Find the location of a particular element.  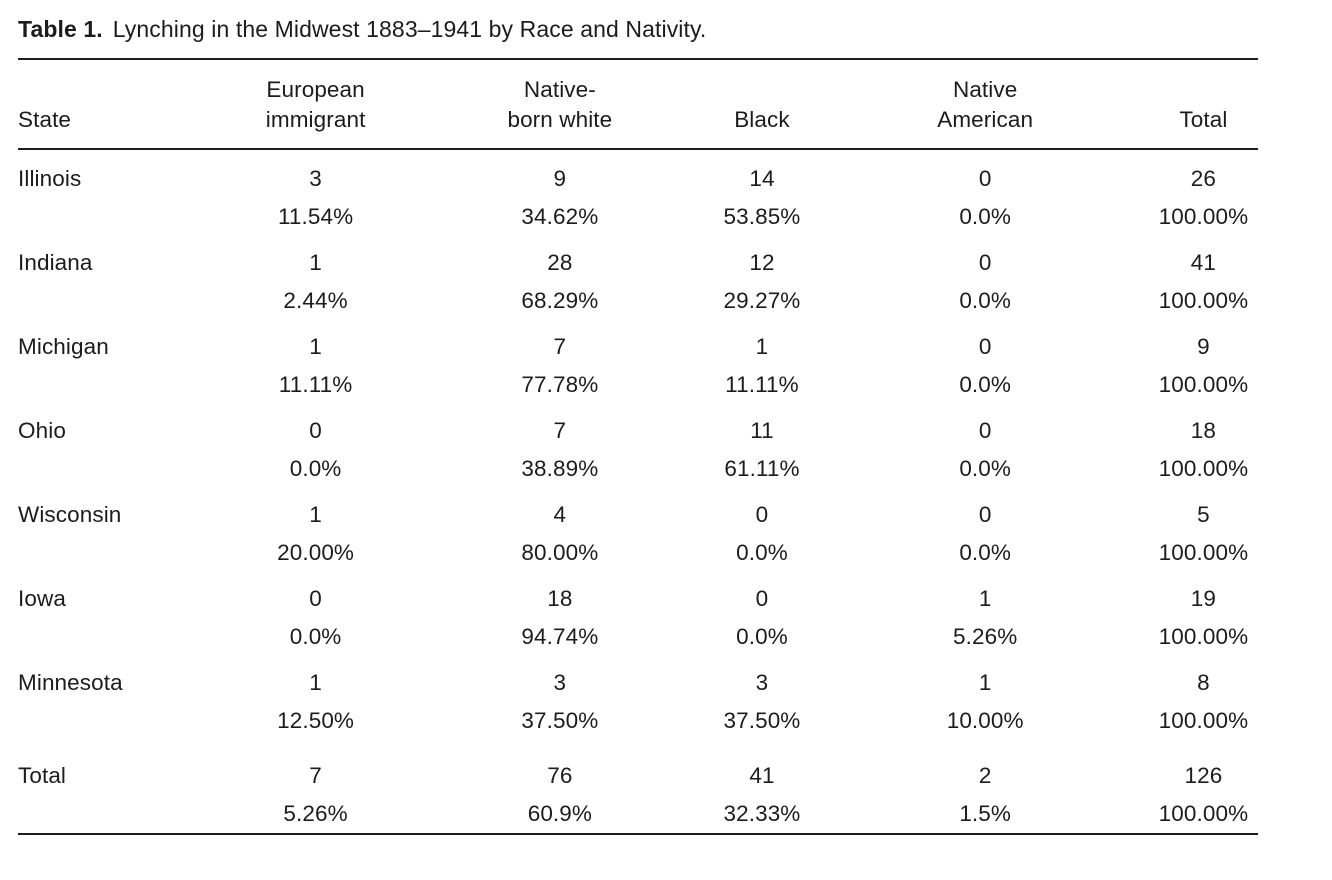

count-value: 19 is located at coordinates (1203, 598).